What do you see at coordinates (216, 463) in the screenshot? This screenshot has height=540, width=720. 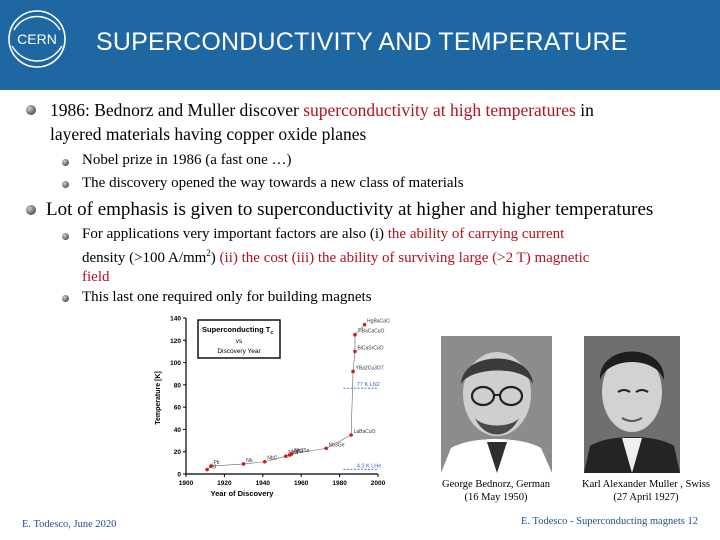 I see `chart-point-label: Pb` at bounding box center [216, 463].